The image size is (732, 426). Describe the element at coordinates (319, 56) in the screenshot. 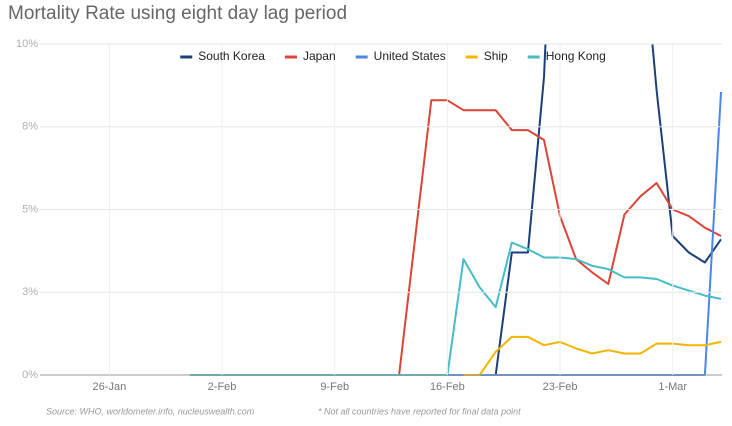

I see `legend-label: Japan` at that location.